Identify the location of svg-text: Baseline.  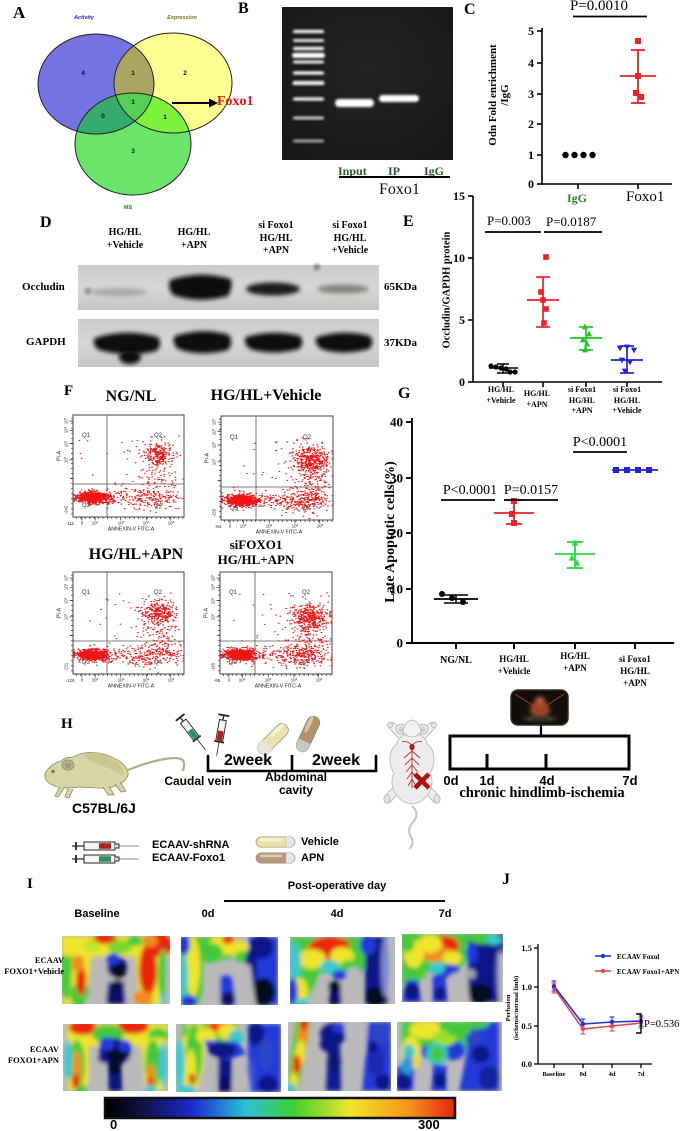
(553, 1074).